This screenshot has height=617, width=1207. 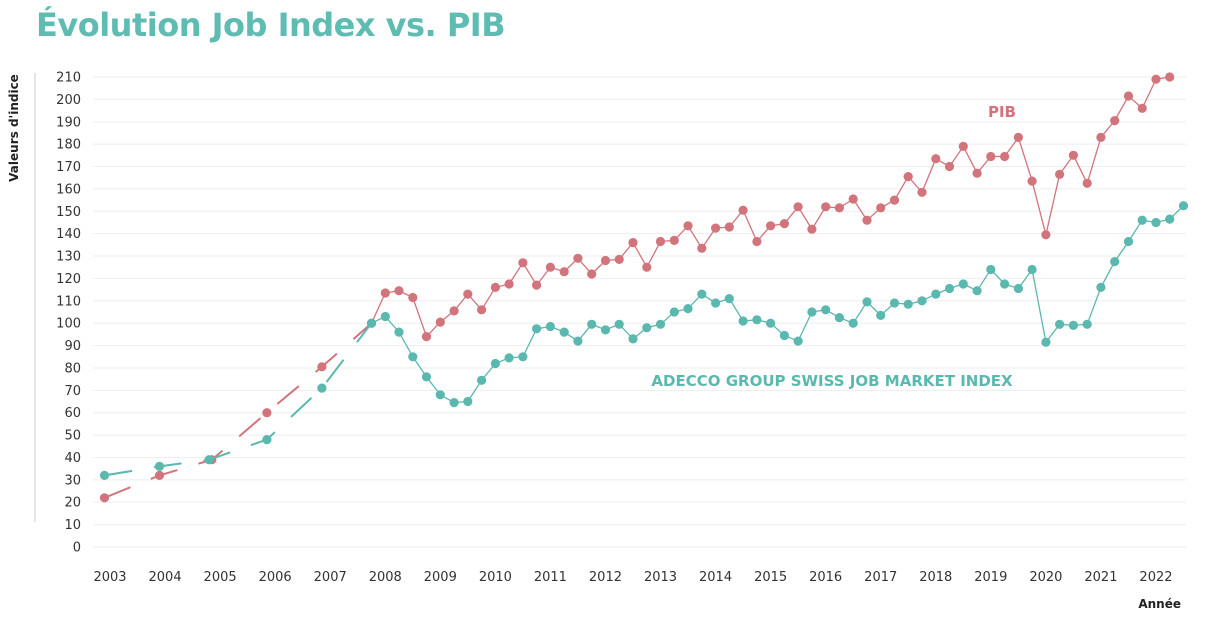 What do you see at coordinates (1002, 112) in the screenshot?
I see `series-label-pib: PIB` at bounding box center [1002, 112].